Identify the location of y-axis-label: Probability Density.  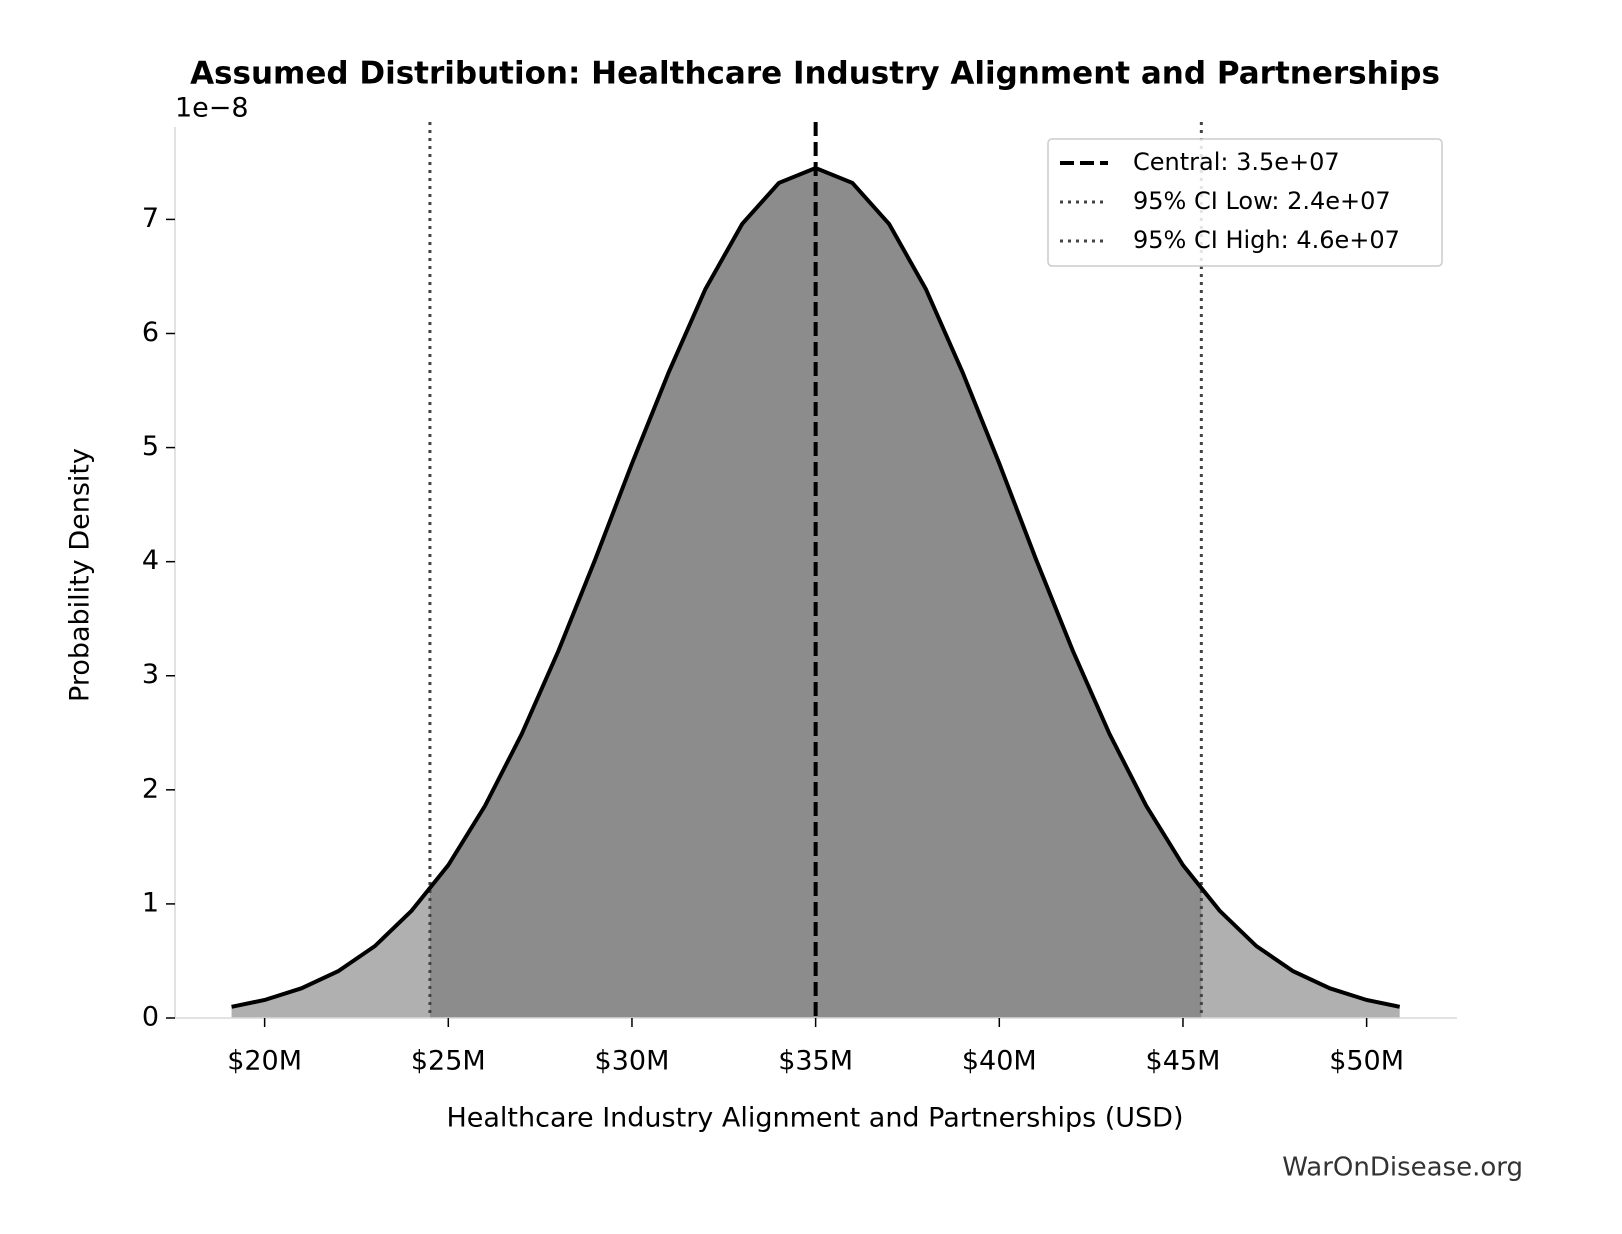
(80, 575).